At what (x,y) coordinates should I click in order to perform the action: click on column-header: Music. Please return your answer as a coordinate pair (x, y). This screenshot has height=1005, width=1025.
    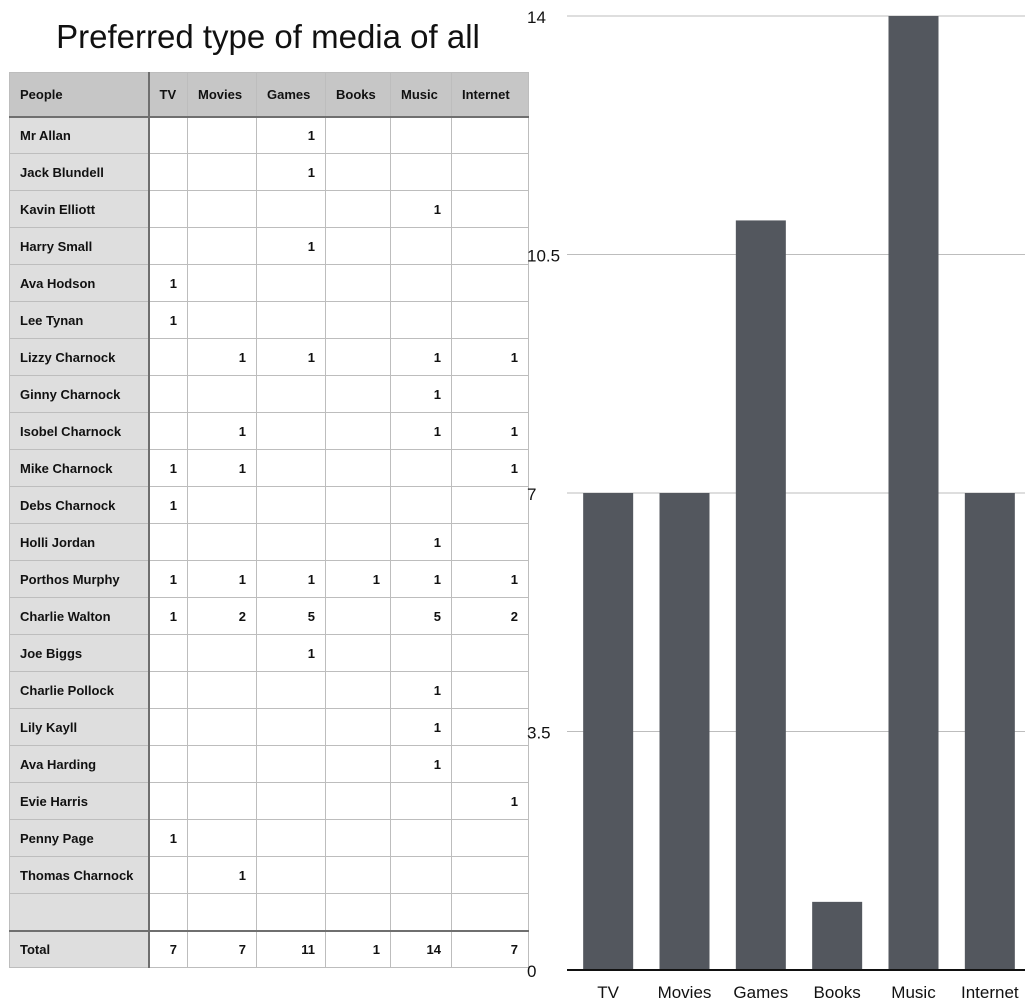
    Looking at the image, I should click on (421, 95).